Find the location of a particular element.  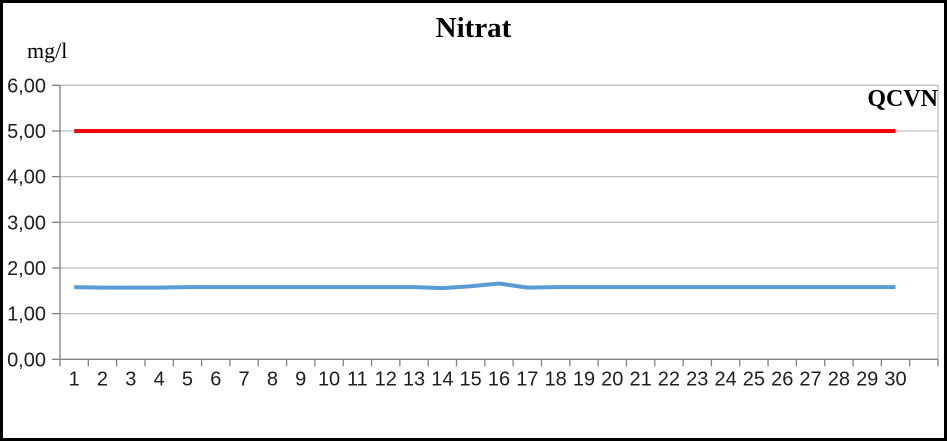

x-tick-marks is located at coordinates (499, 363).